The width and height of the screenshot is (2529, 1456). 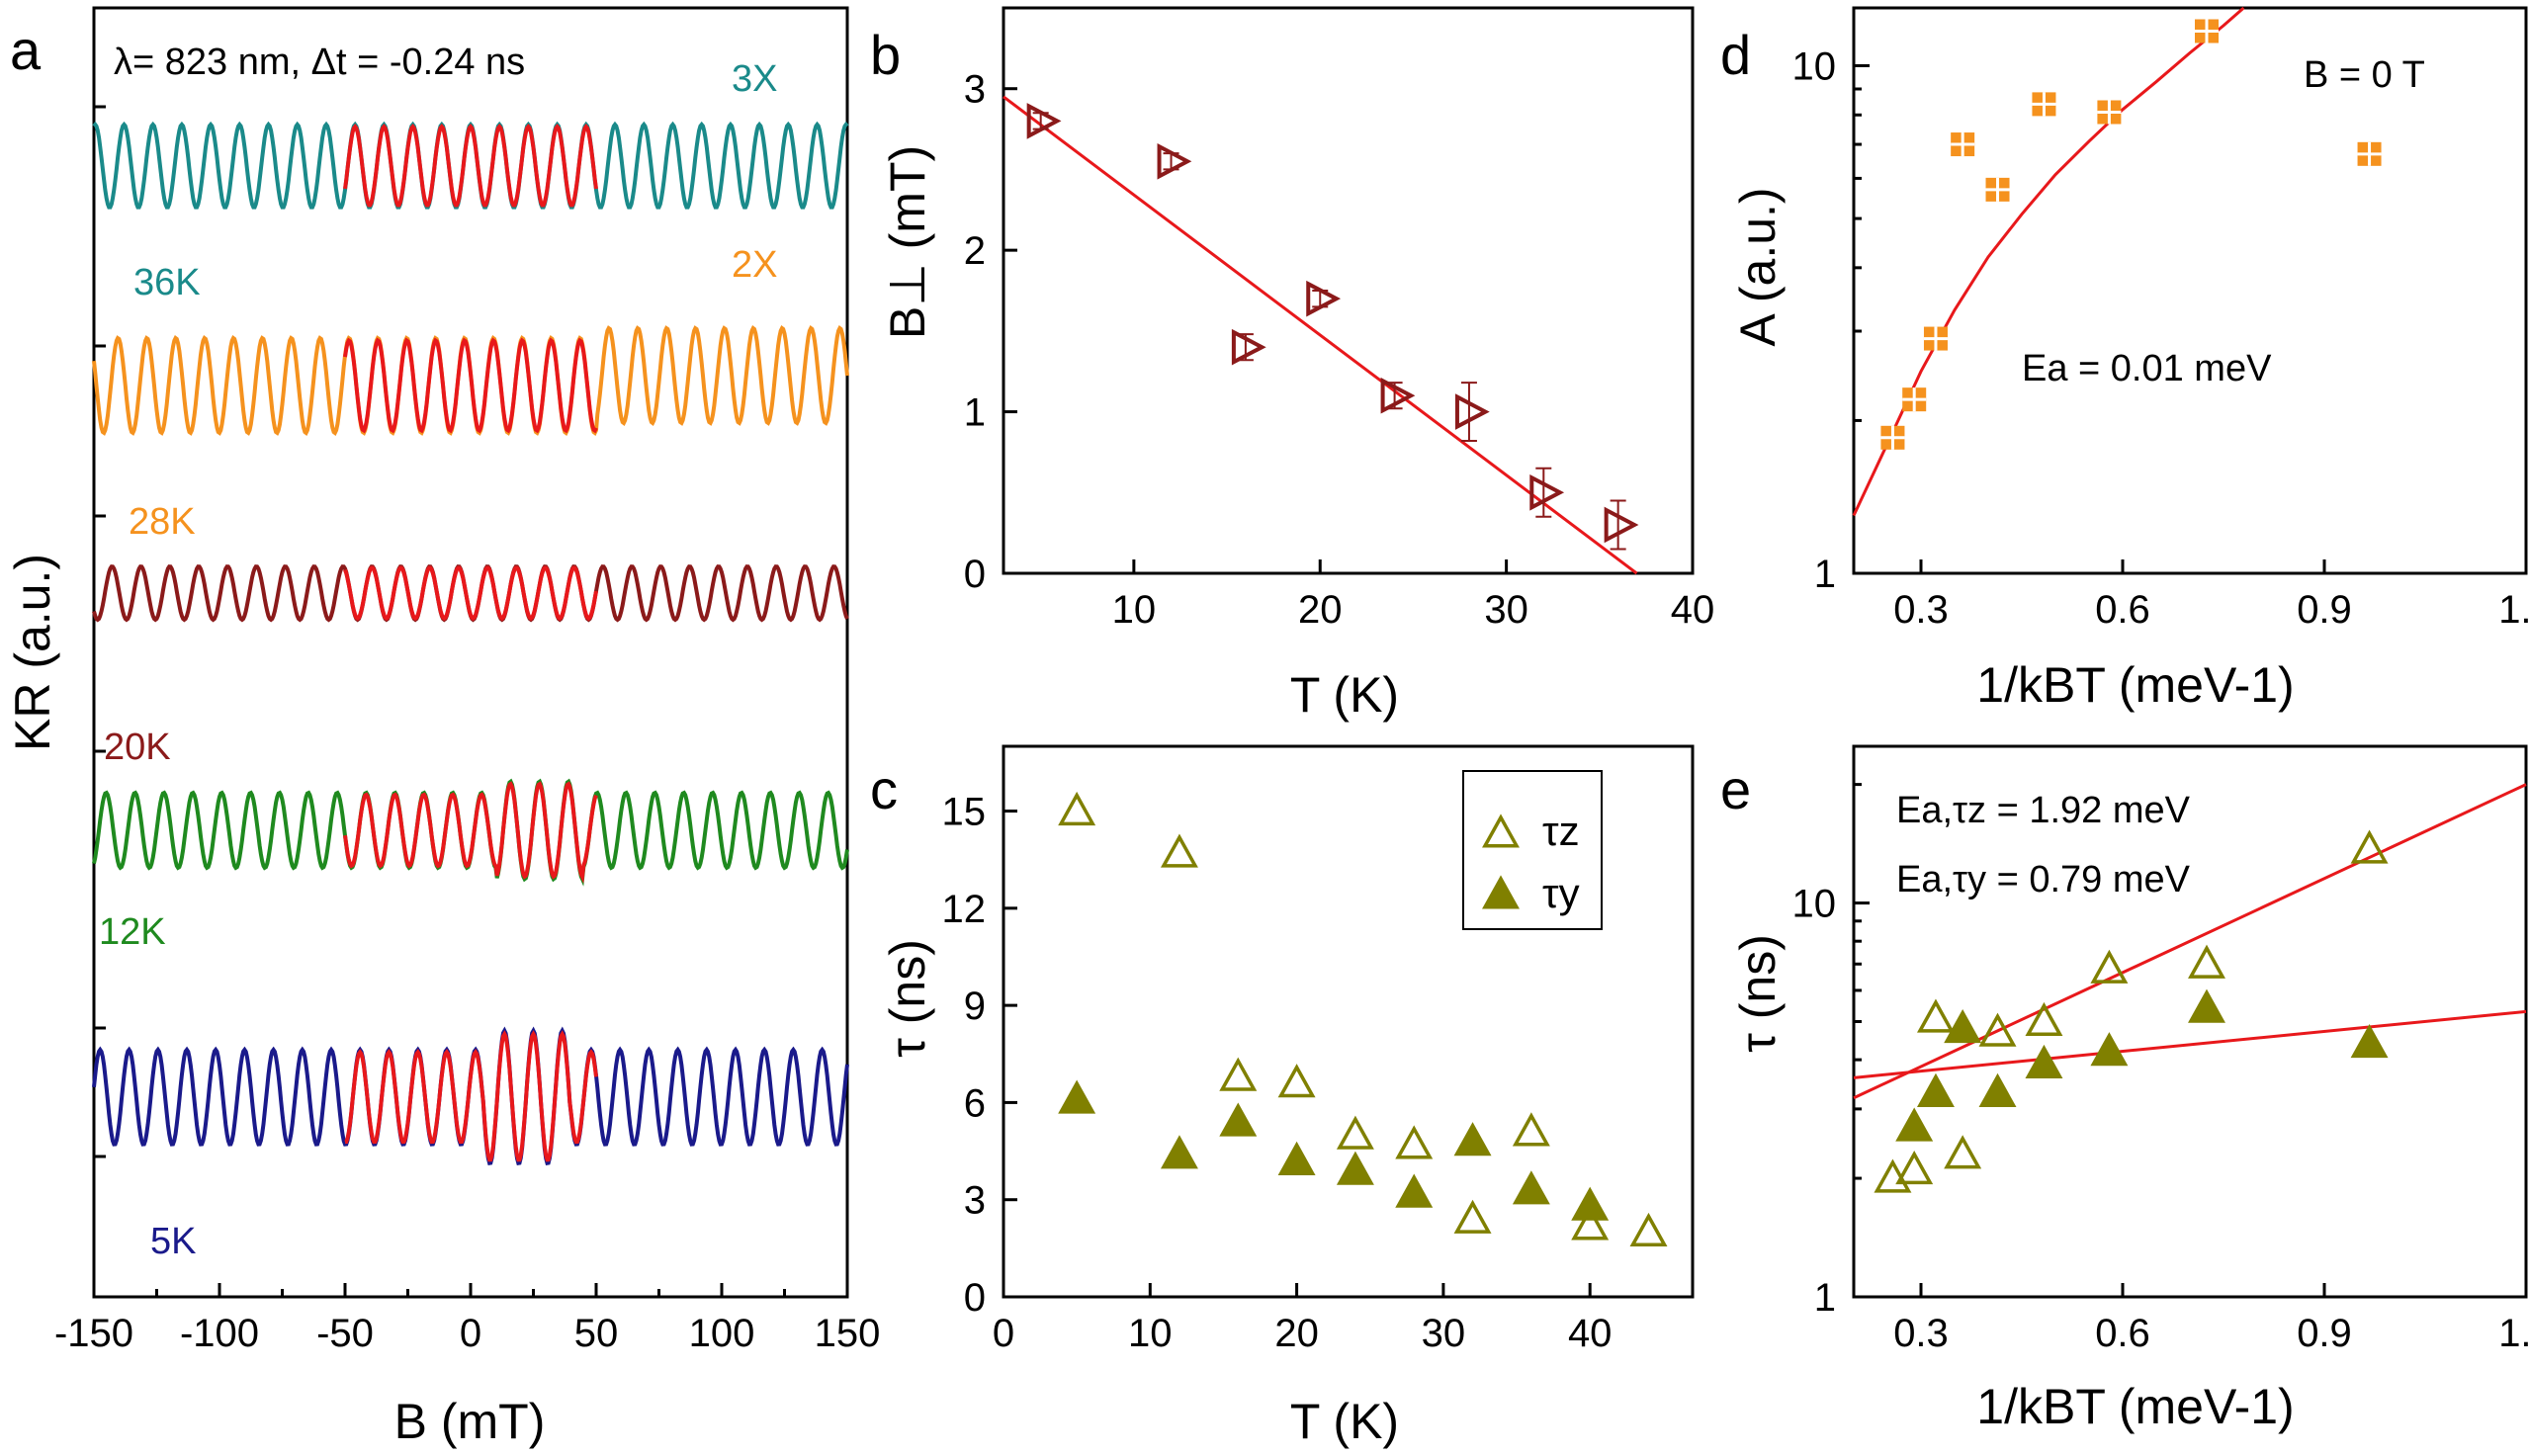 I want to click on legend-marker-tau-z, so click(x=1501, y=831).